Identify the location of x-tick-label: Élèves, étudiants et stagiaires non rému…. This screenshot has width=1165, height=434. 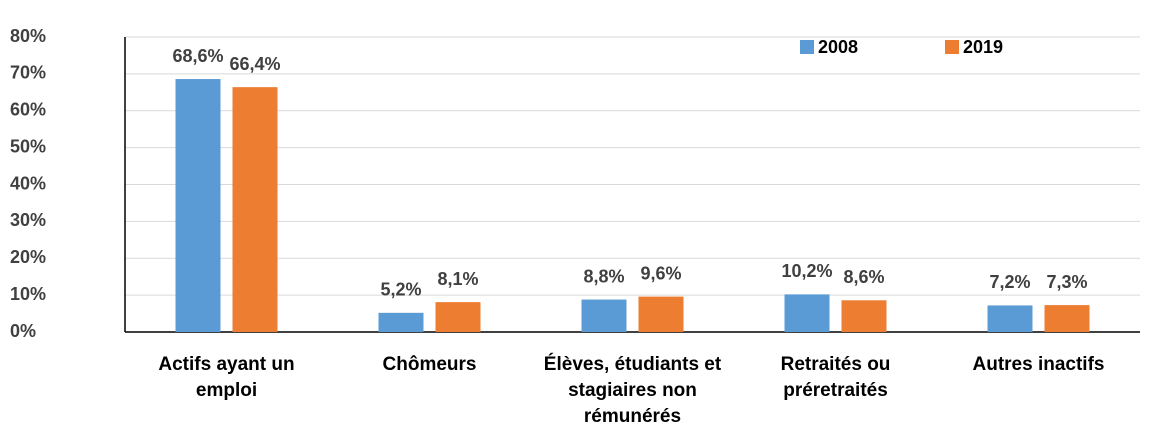
(632, 390).